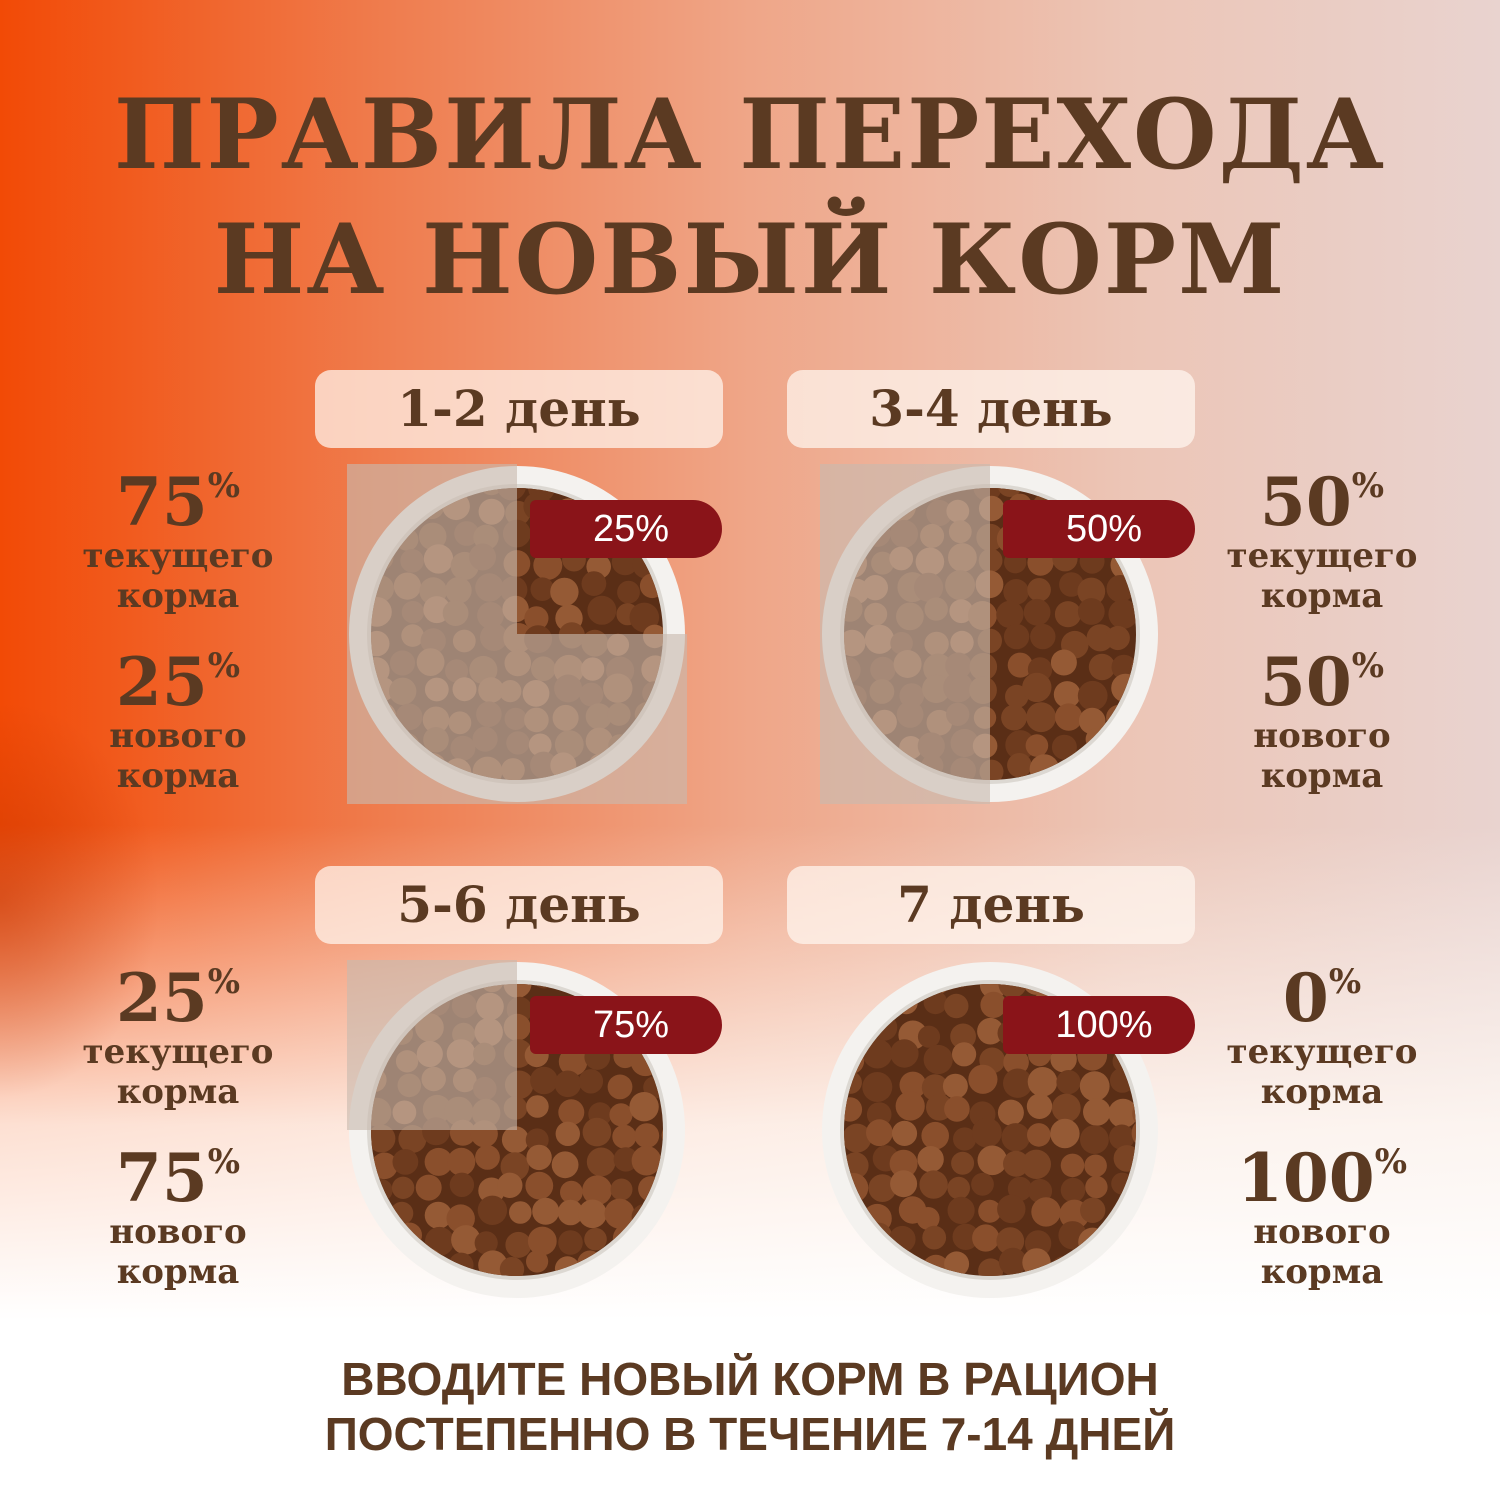  Describe the element at coordinates (161, 998) in the screenshot. I see `current-value: 25` at that location.